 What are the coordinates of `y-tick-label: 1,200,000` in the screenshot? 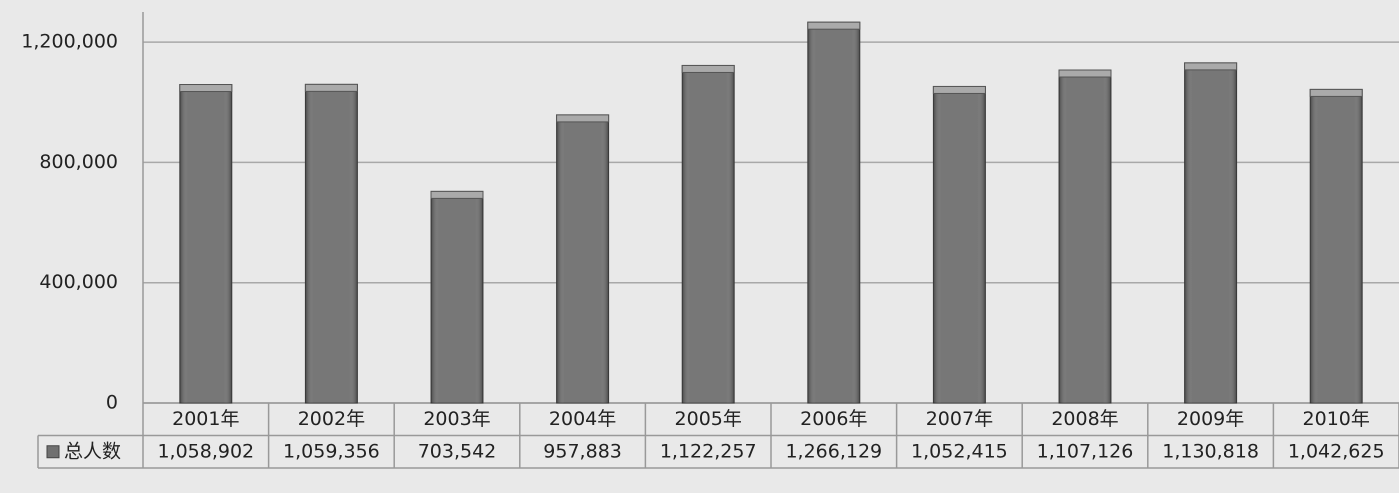 It's located at (69, 42).